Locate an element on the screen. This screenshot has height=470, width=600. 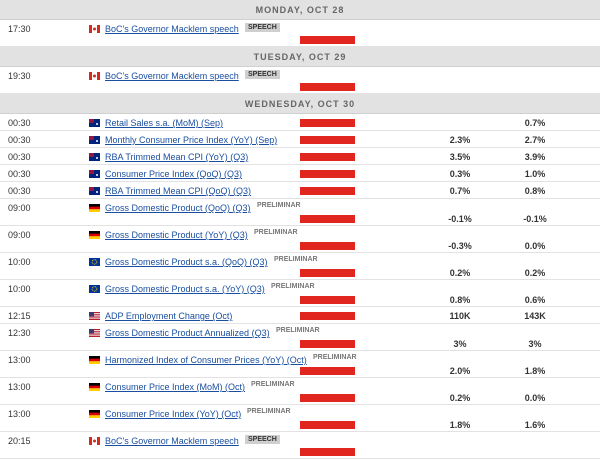
forecast-value: 110K is located at coordinates (460, 316).